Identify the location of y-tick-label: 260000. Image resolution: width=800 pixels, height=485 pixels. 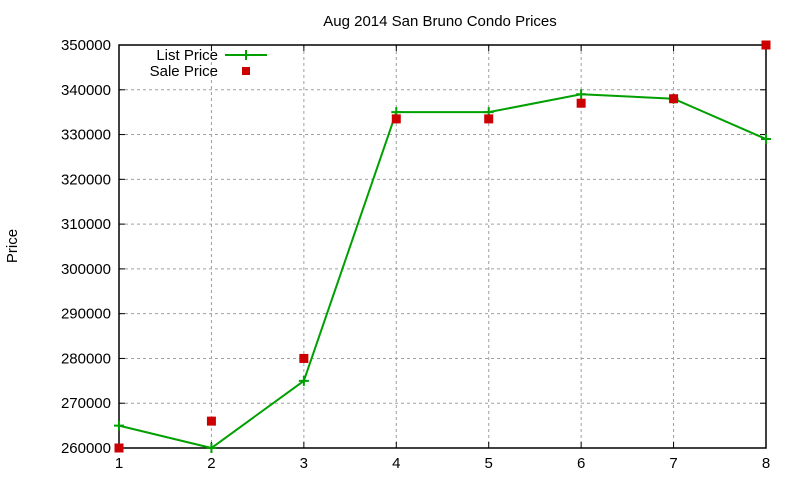
(86, 448).